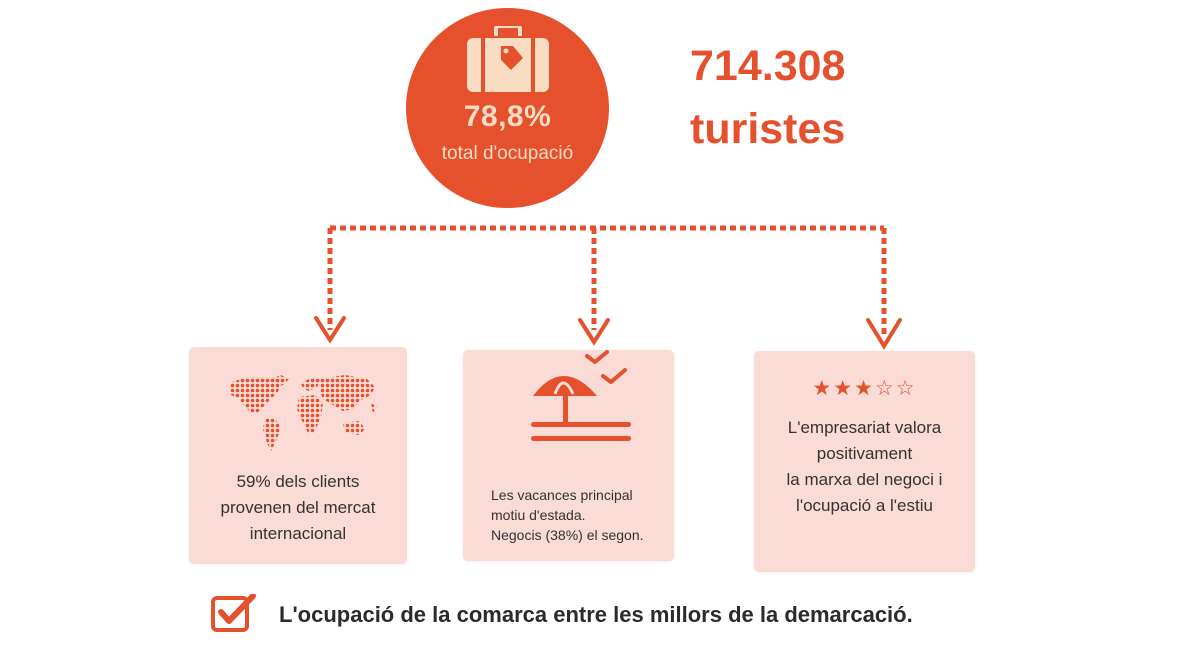  Describe the element at coordinates (298, 533) in the screenshot. I see `card-international-line-3: internacional` at that location.